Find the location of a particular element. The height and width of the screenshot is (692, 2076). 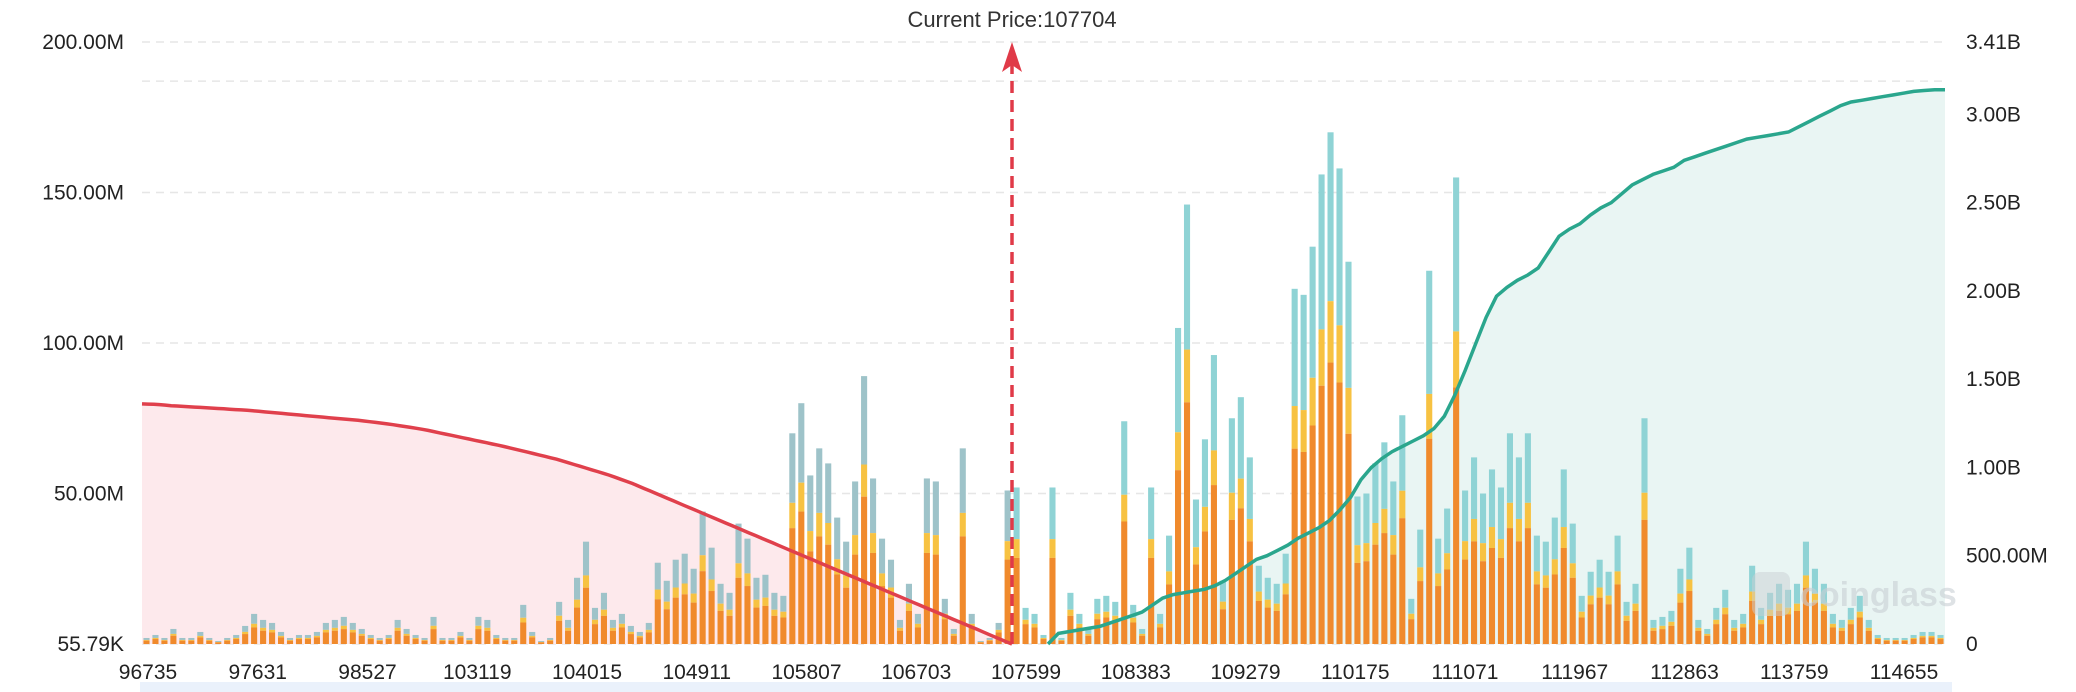

coinglass-logo-icon is located at coordinates (1771, 594).